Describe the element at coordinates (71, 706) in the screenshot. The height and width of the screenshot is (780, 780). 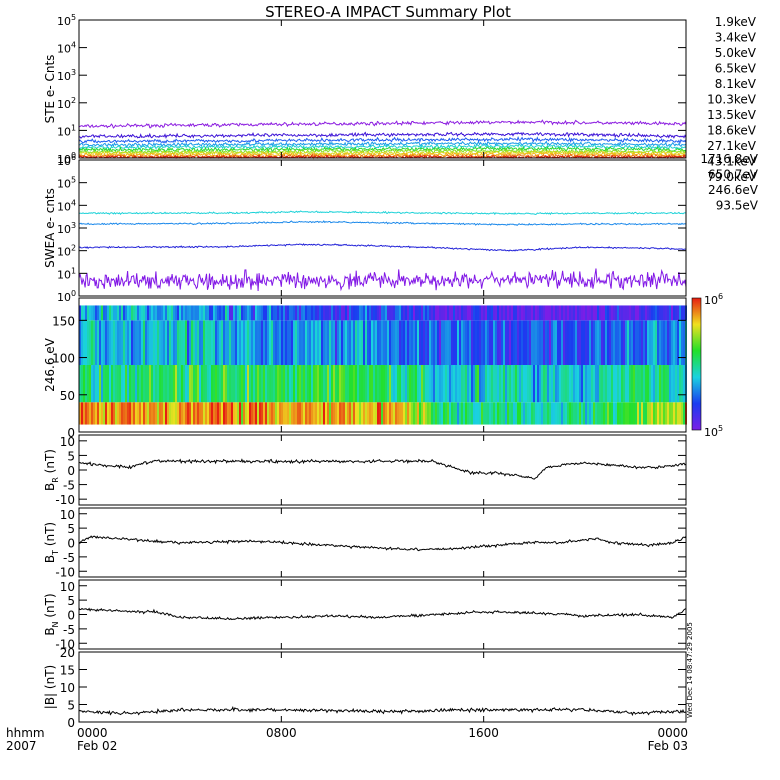
I see `y-tick-label: 5` at that location.